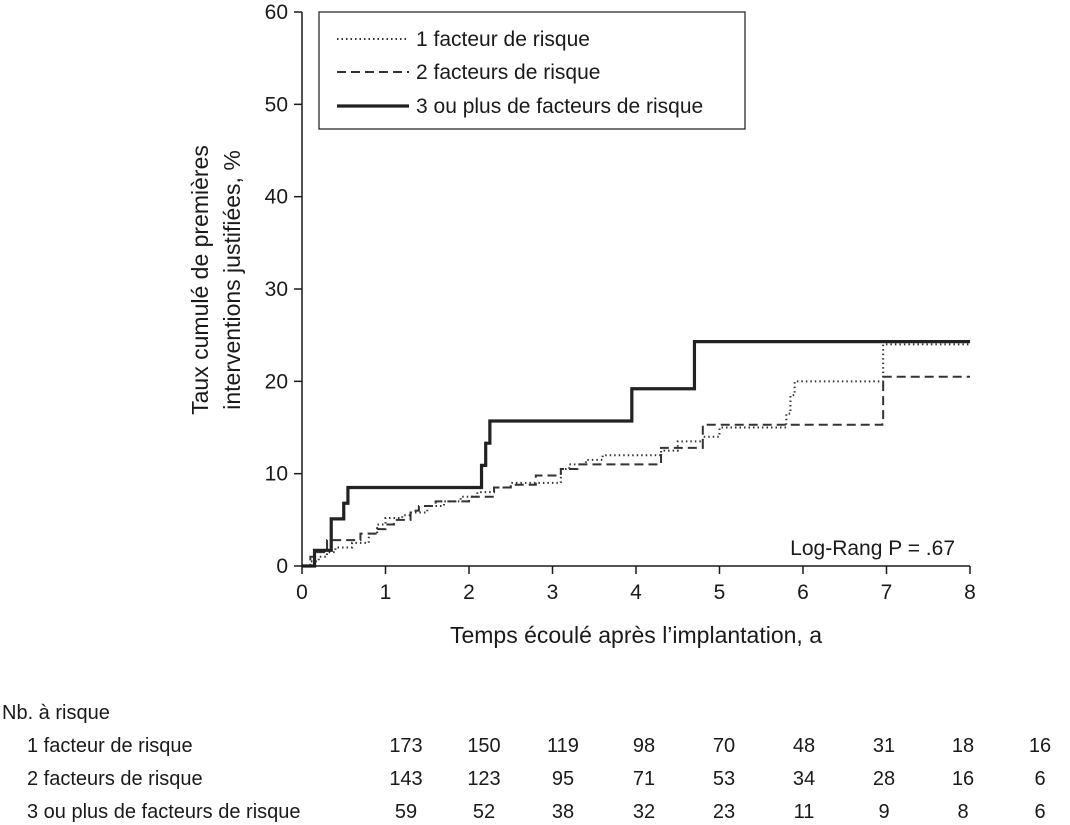 This screenshot has height=825, width=1070. I want to click on x-axis-title: Temps écoulé après l’implantation, a, so click(636, 635).